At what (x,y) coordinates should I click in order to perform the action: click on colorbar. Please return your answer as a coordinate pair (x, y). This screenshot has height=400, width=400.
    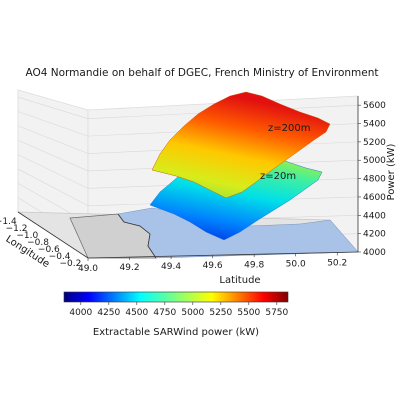
    Looking at the image, I should click on (176, 297).